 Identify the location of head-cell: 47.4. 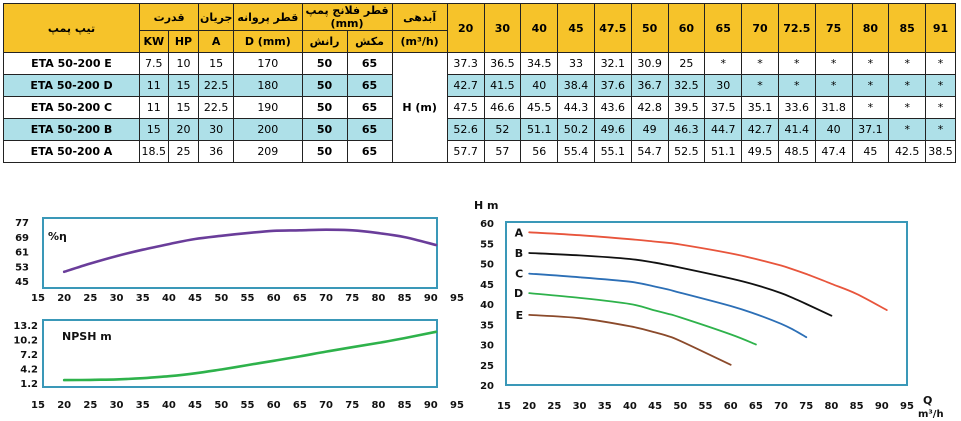
(833, 151).